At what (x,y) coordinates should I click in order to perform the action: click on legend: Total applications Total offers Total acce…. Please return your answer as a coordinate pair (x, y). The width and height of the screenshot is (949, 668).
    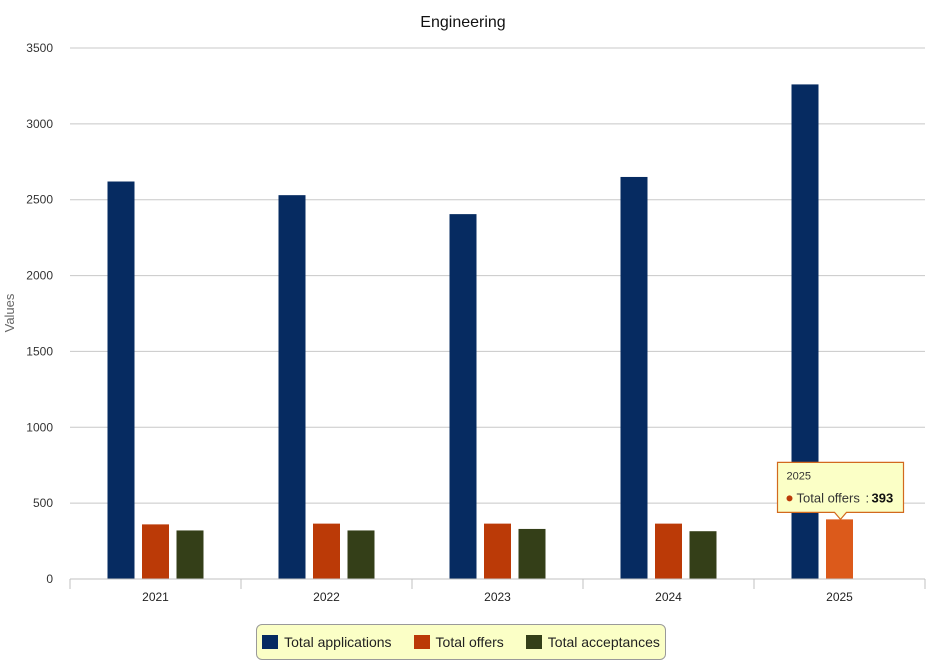
    Looking at the image, I should click on (461, 642).